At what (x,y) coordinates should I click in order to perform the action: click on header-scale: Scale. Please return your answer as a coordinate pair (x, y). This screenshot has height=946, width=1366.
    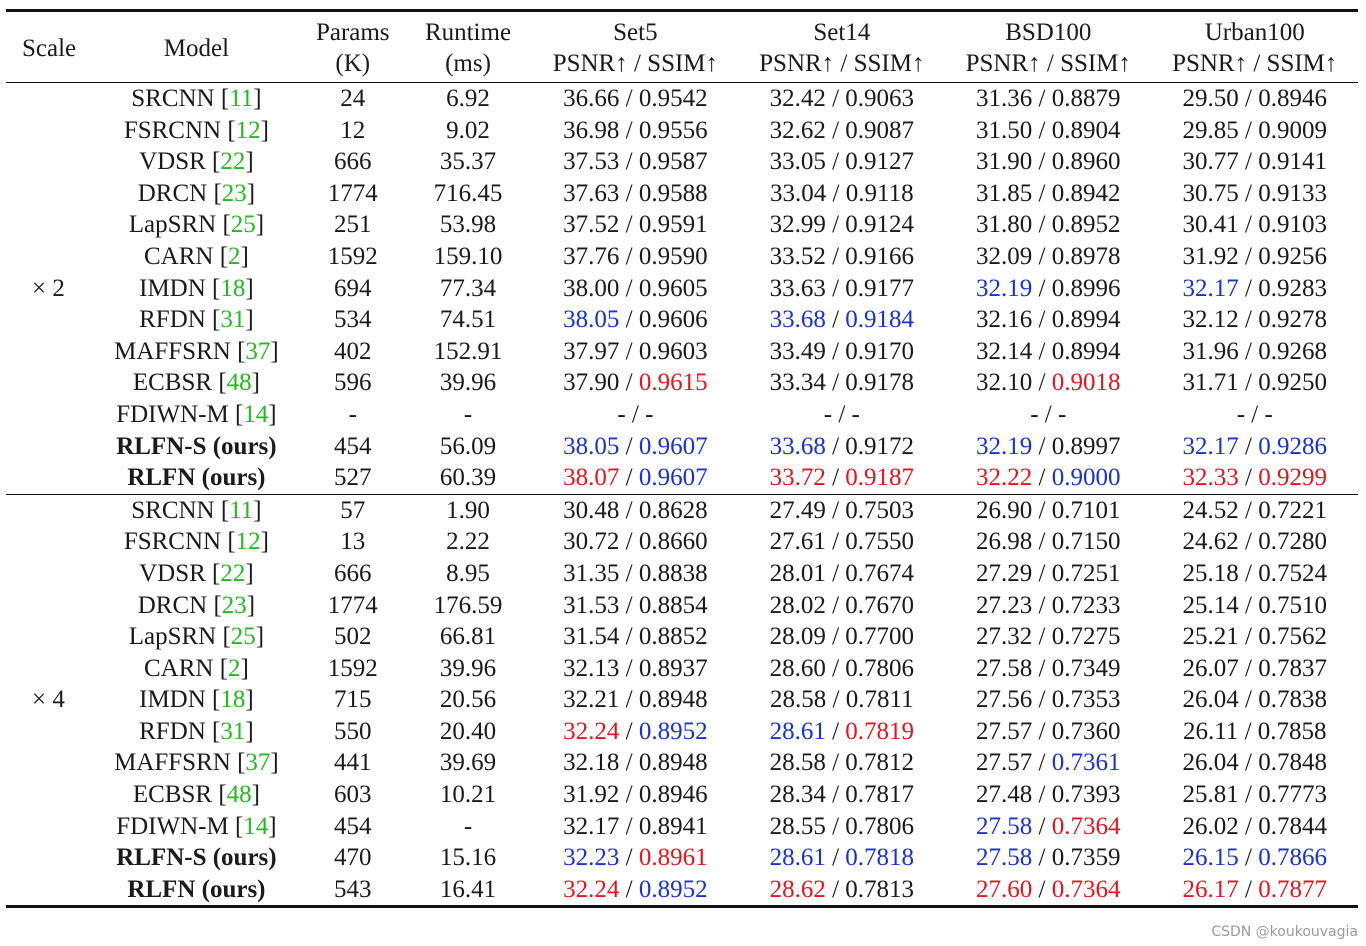
    Looking at the image, I should click on (49, 46).